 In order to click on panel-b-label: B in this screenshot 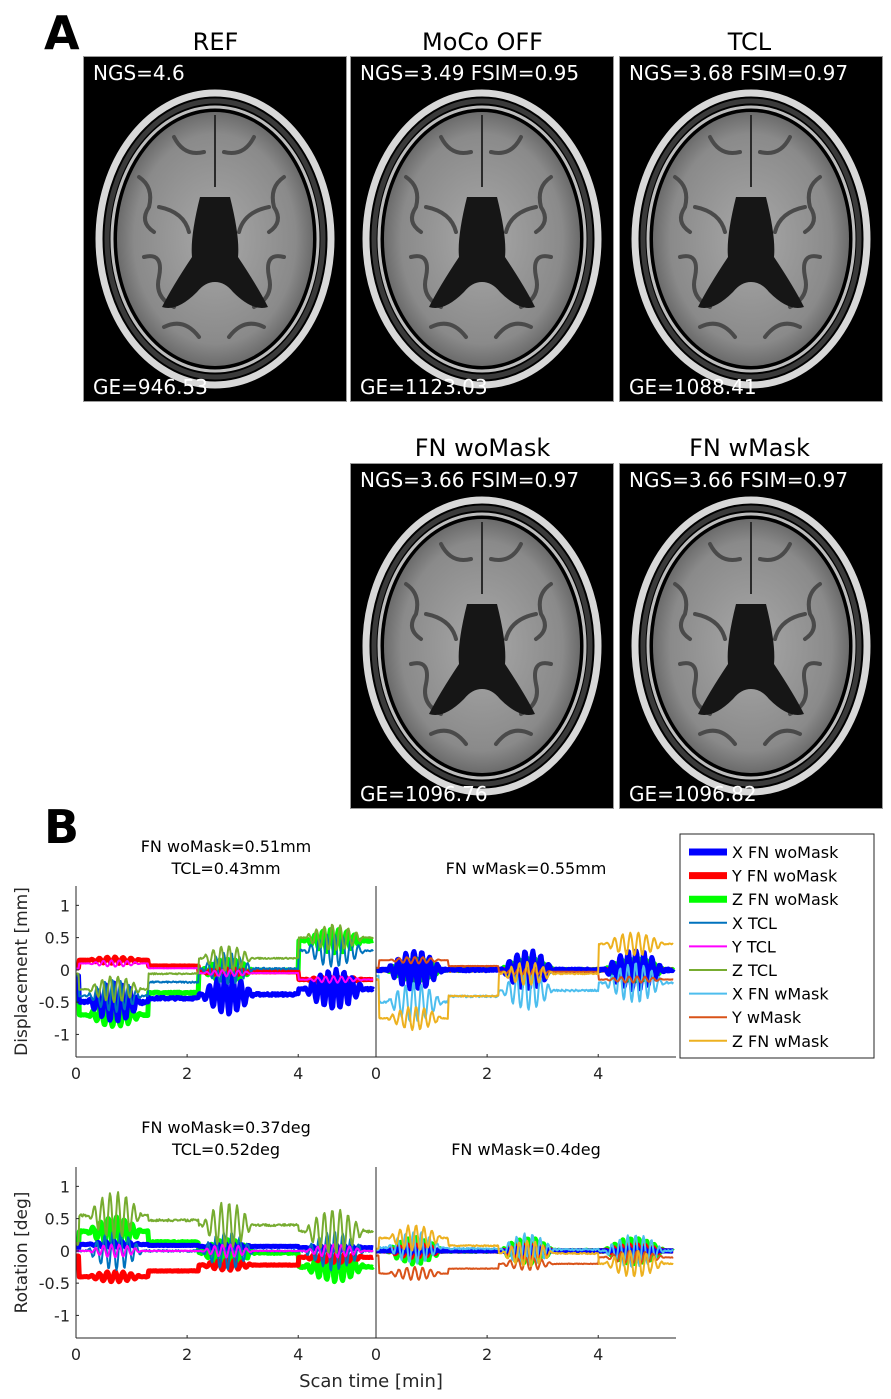, I will do `click(62, 827)`.